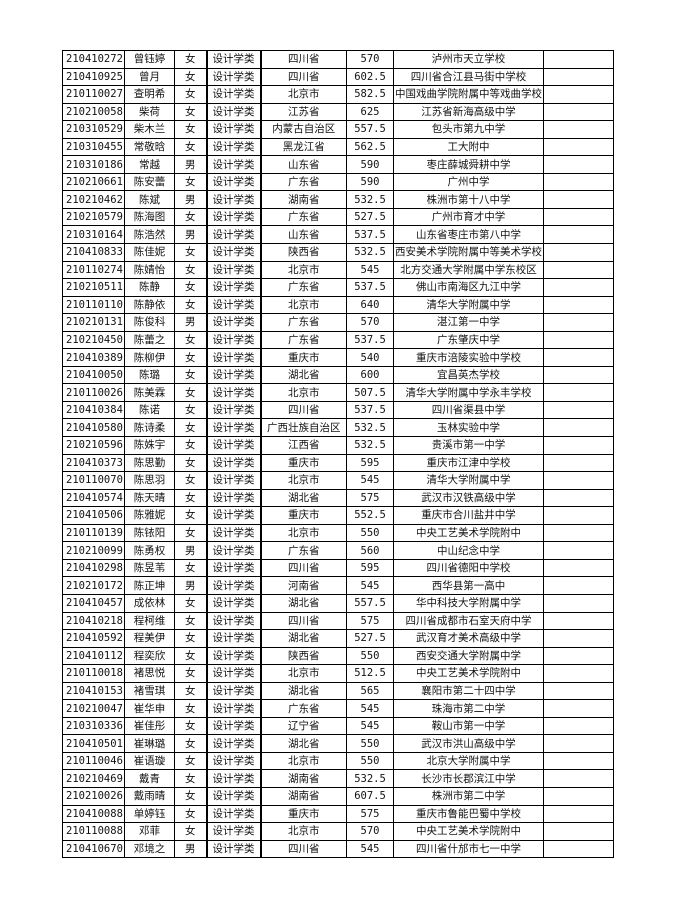 This screenshot has height=901, width=683. Describe the element at coordinates (370, 287) in the screenshot. I see `score-cell: 537.5` at that location.